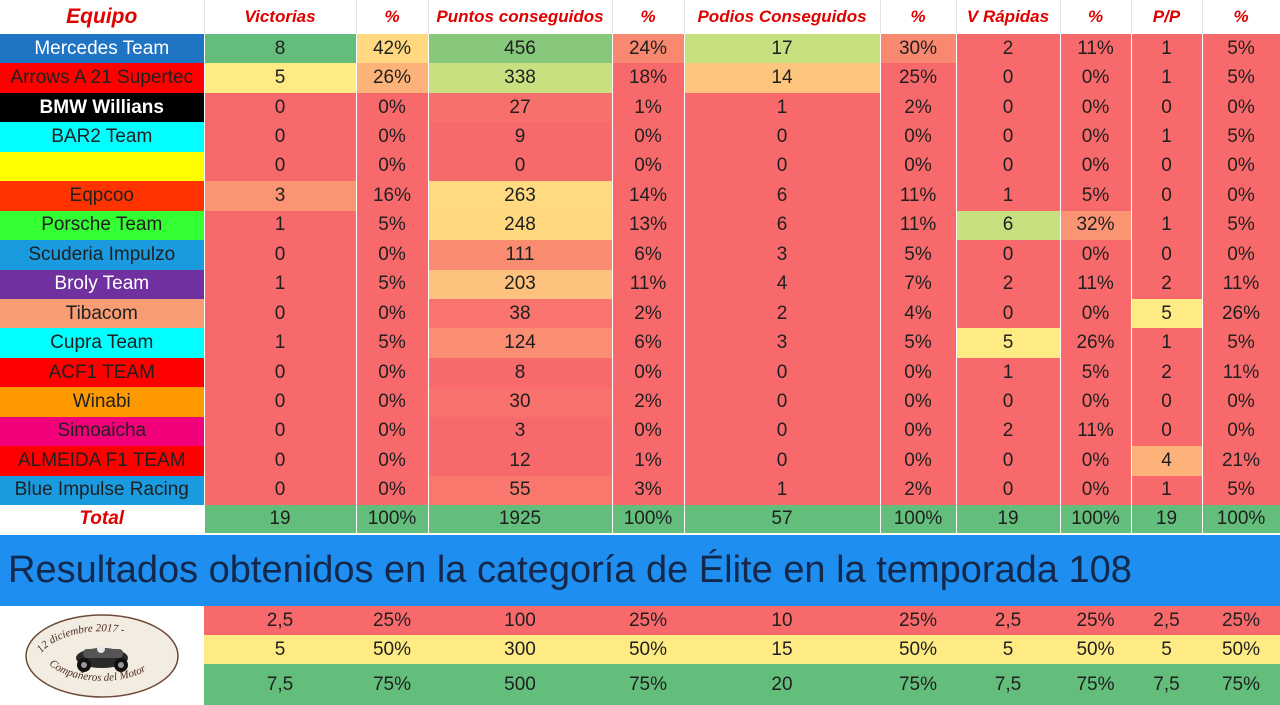 The height and width of the screenshot is (705, 1280). I want to click on value-cell: 42%, so click(392, 49).